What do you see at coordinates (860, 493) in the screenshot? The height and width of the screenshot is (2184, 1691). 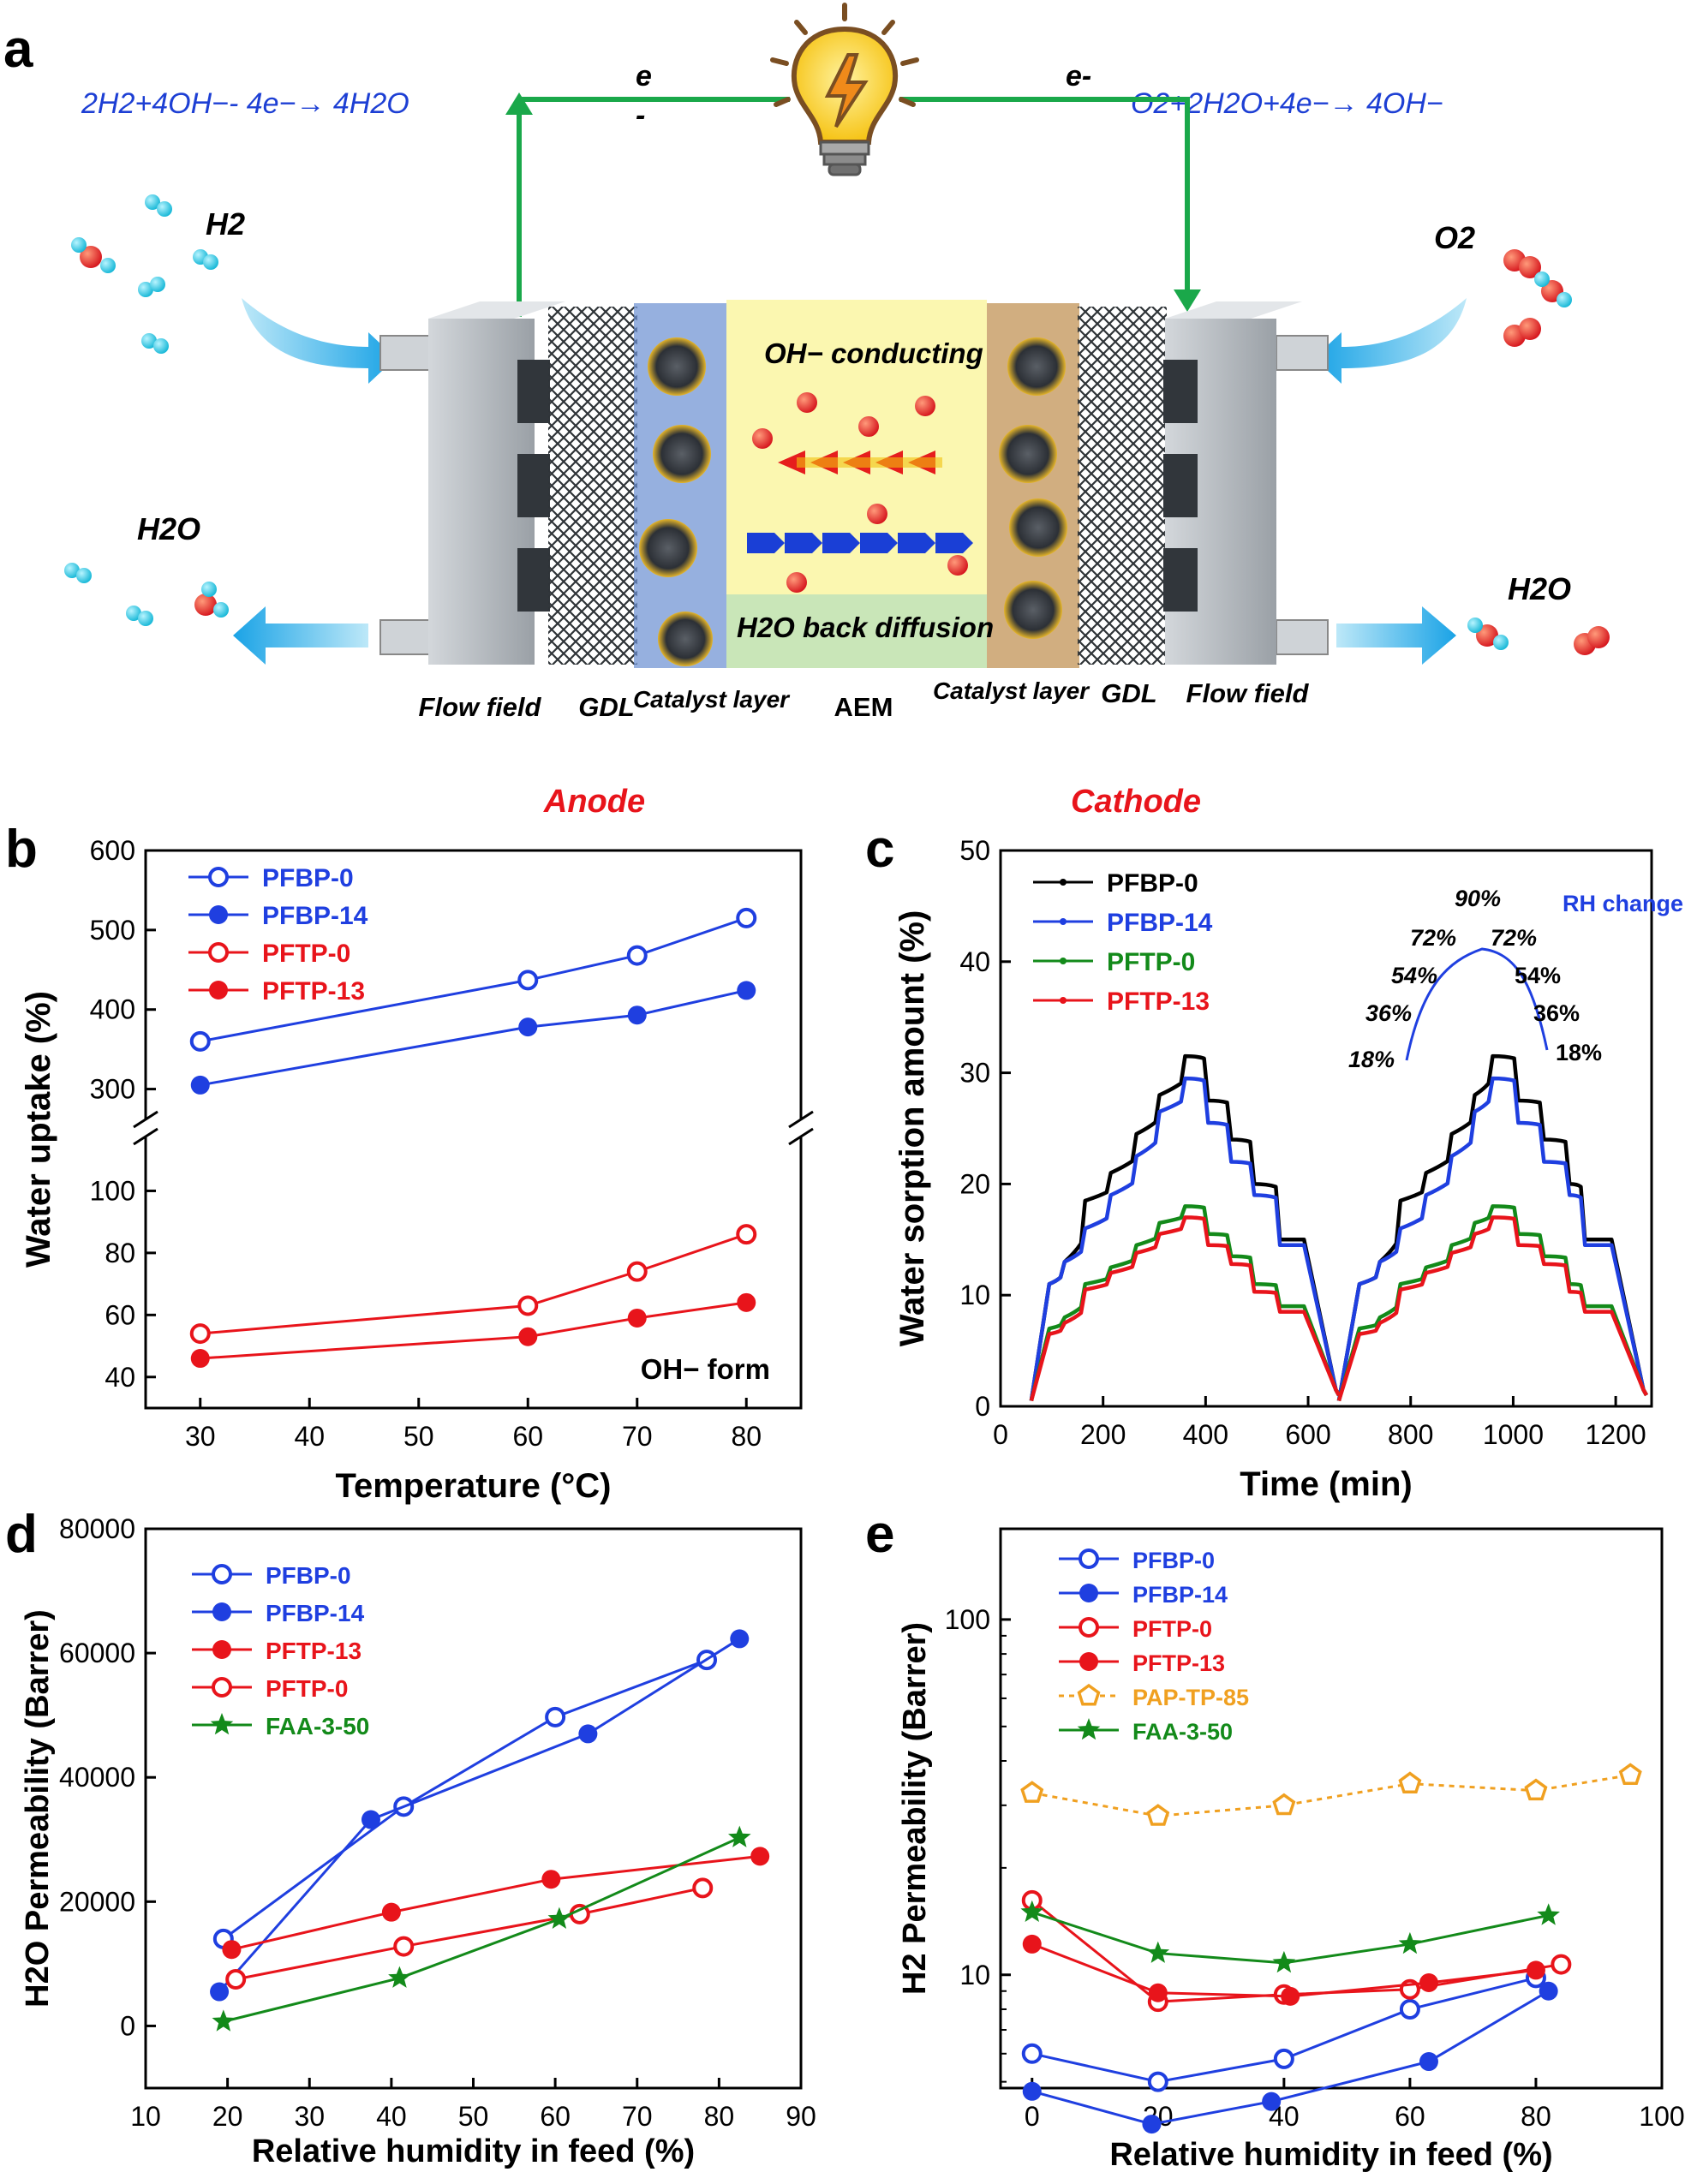 I see `oh-ions` at bounding box center [860, 493].